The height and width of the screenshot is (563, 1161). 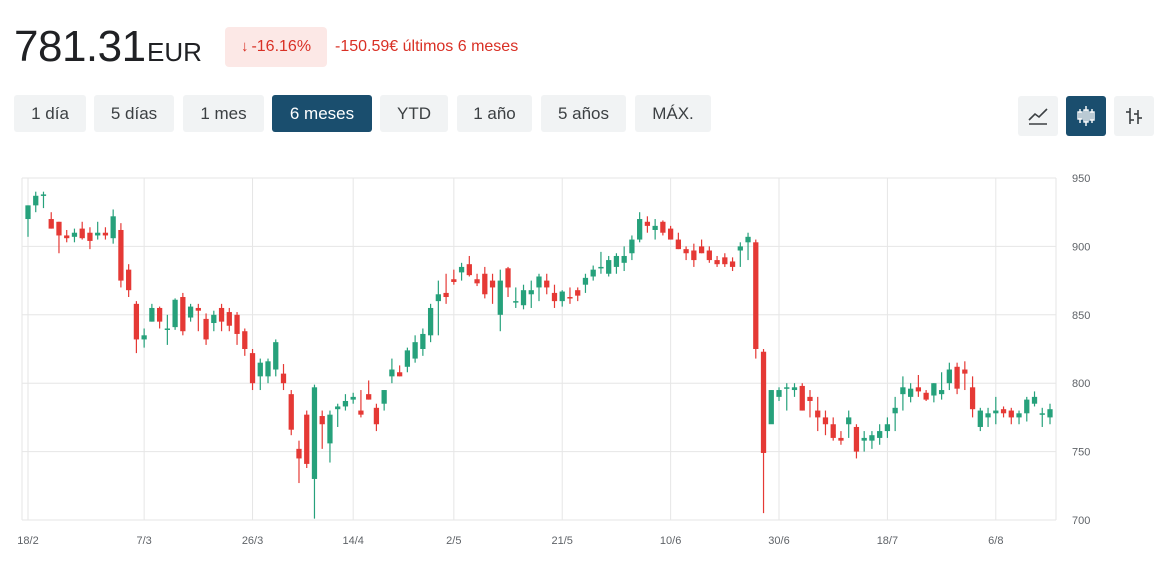 I want to click on x-tick-label: 10/6, so click(x=670, y=541).